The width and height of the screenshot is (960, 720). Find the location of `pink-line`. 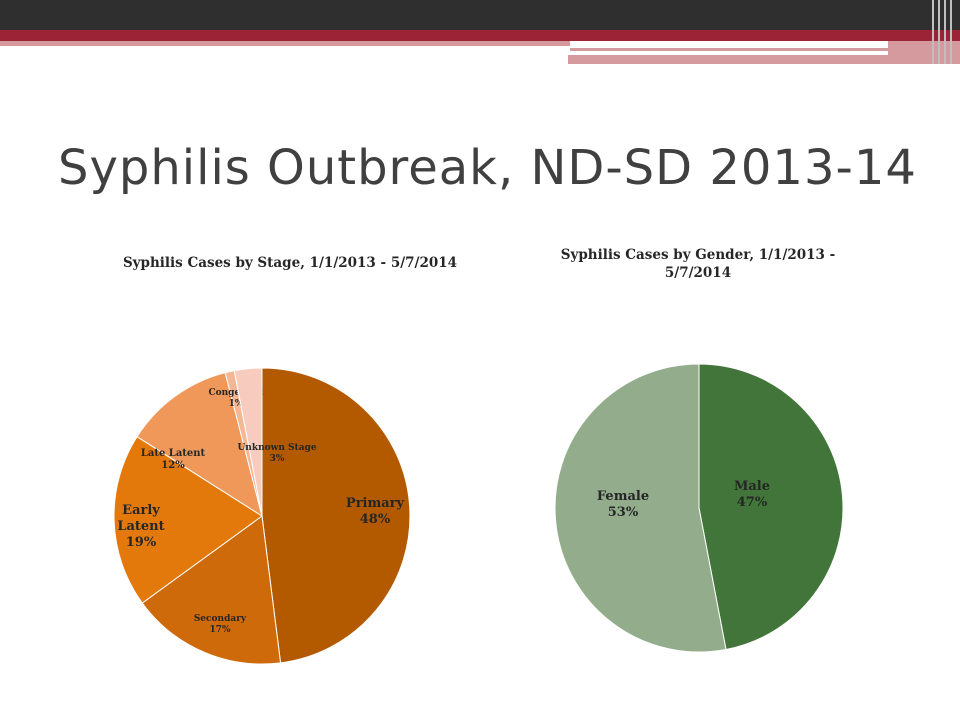

pink-line is located at coordinates (729, 49).